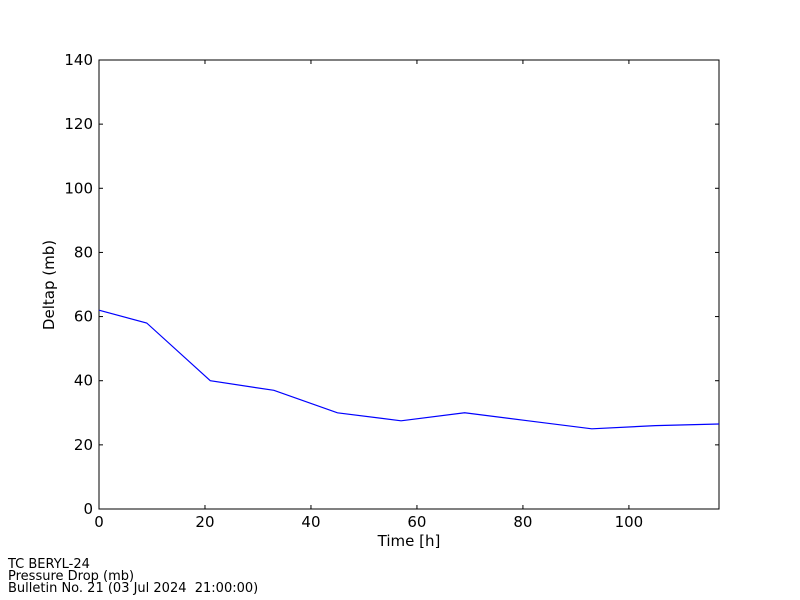 The image size is (800, 600). What do you see at coordinates (83, 445) in the screenshot?
I see `y-tick-label: 20` at bounding box center [83, 445].